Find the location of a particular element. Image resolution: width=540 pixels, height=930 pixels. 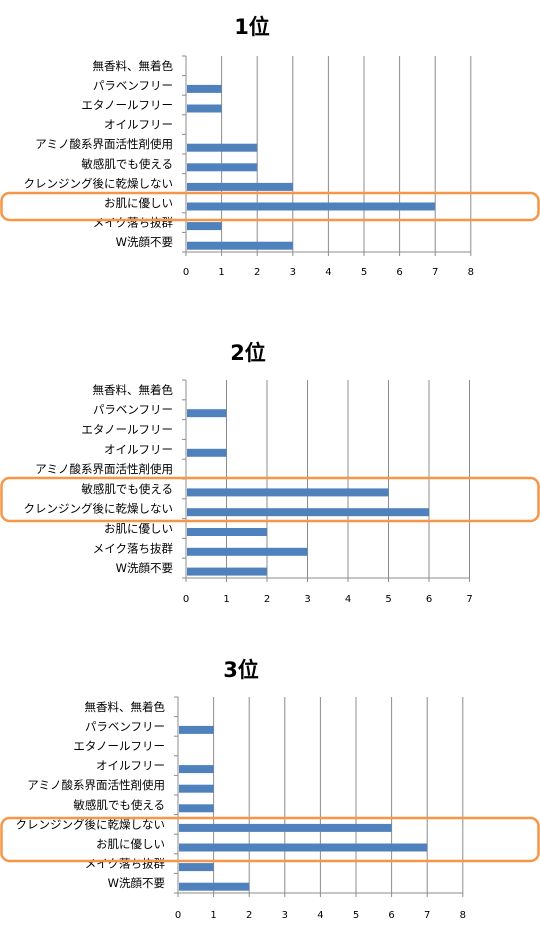

chart-title: 1位 is located at coordinates (252, 27).